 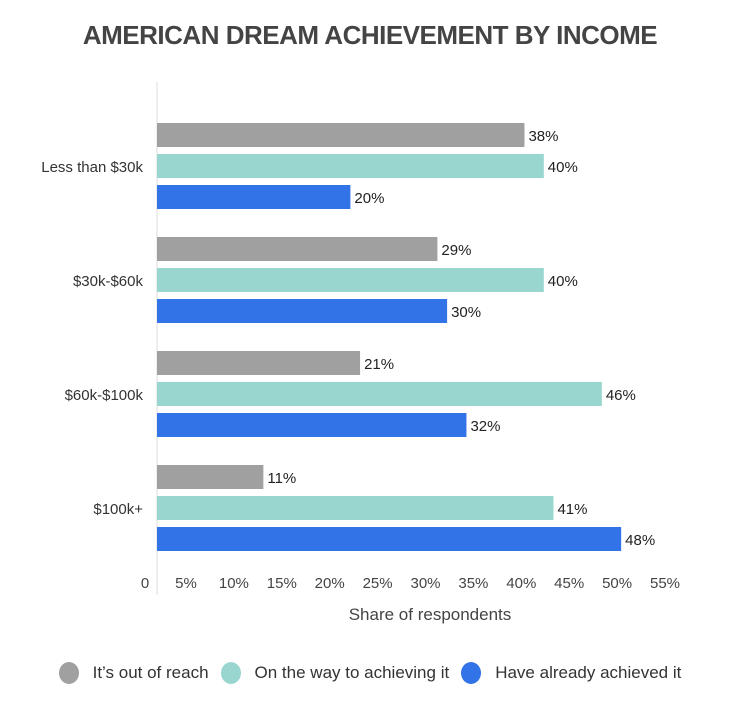 What do you see at coordinates (466, 312) in the screenshot?
I see `data-label: 30%` at bounding box center [466, 312].